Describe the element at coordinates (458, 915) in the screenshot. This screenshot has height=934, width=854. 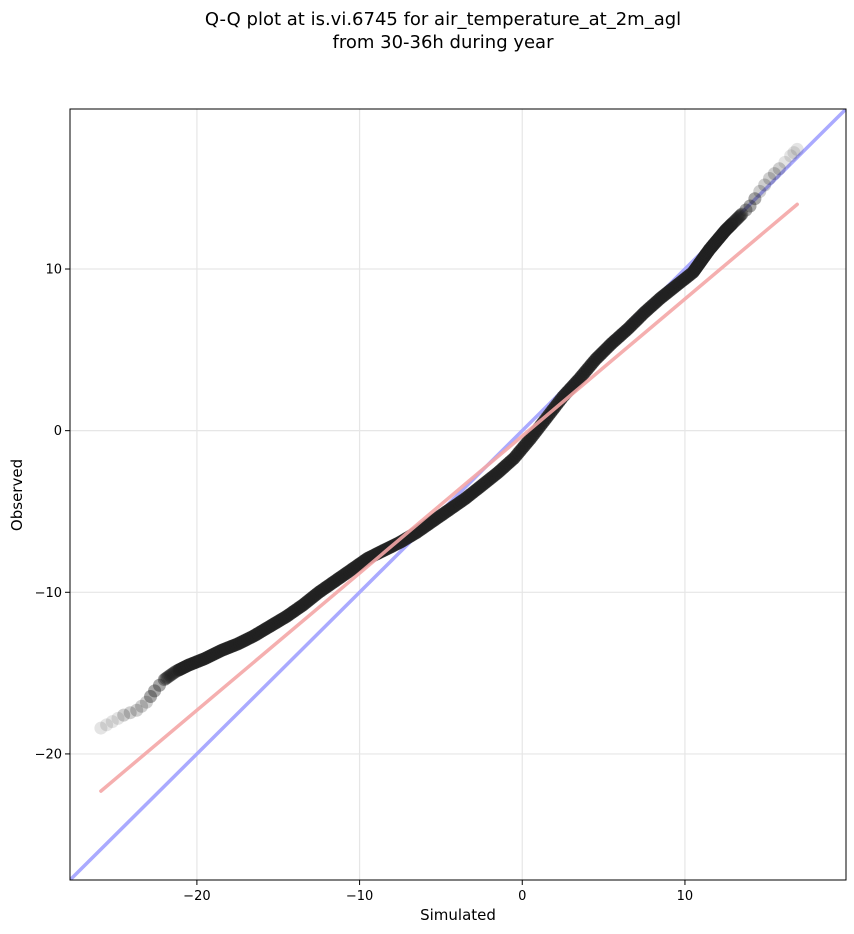
I see `x-axis-label: Simulated` at that location.